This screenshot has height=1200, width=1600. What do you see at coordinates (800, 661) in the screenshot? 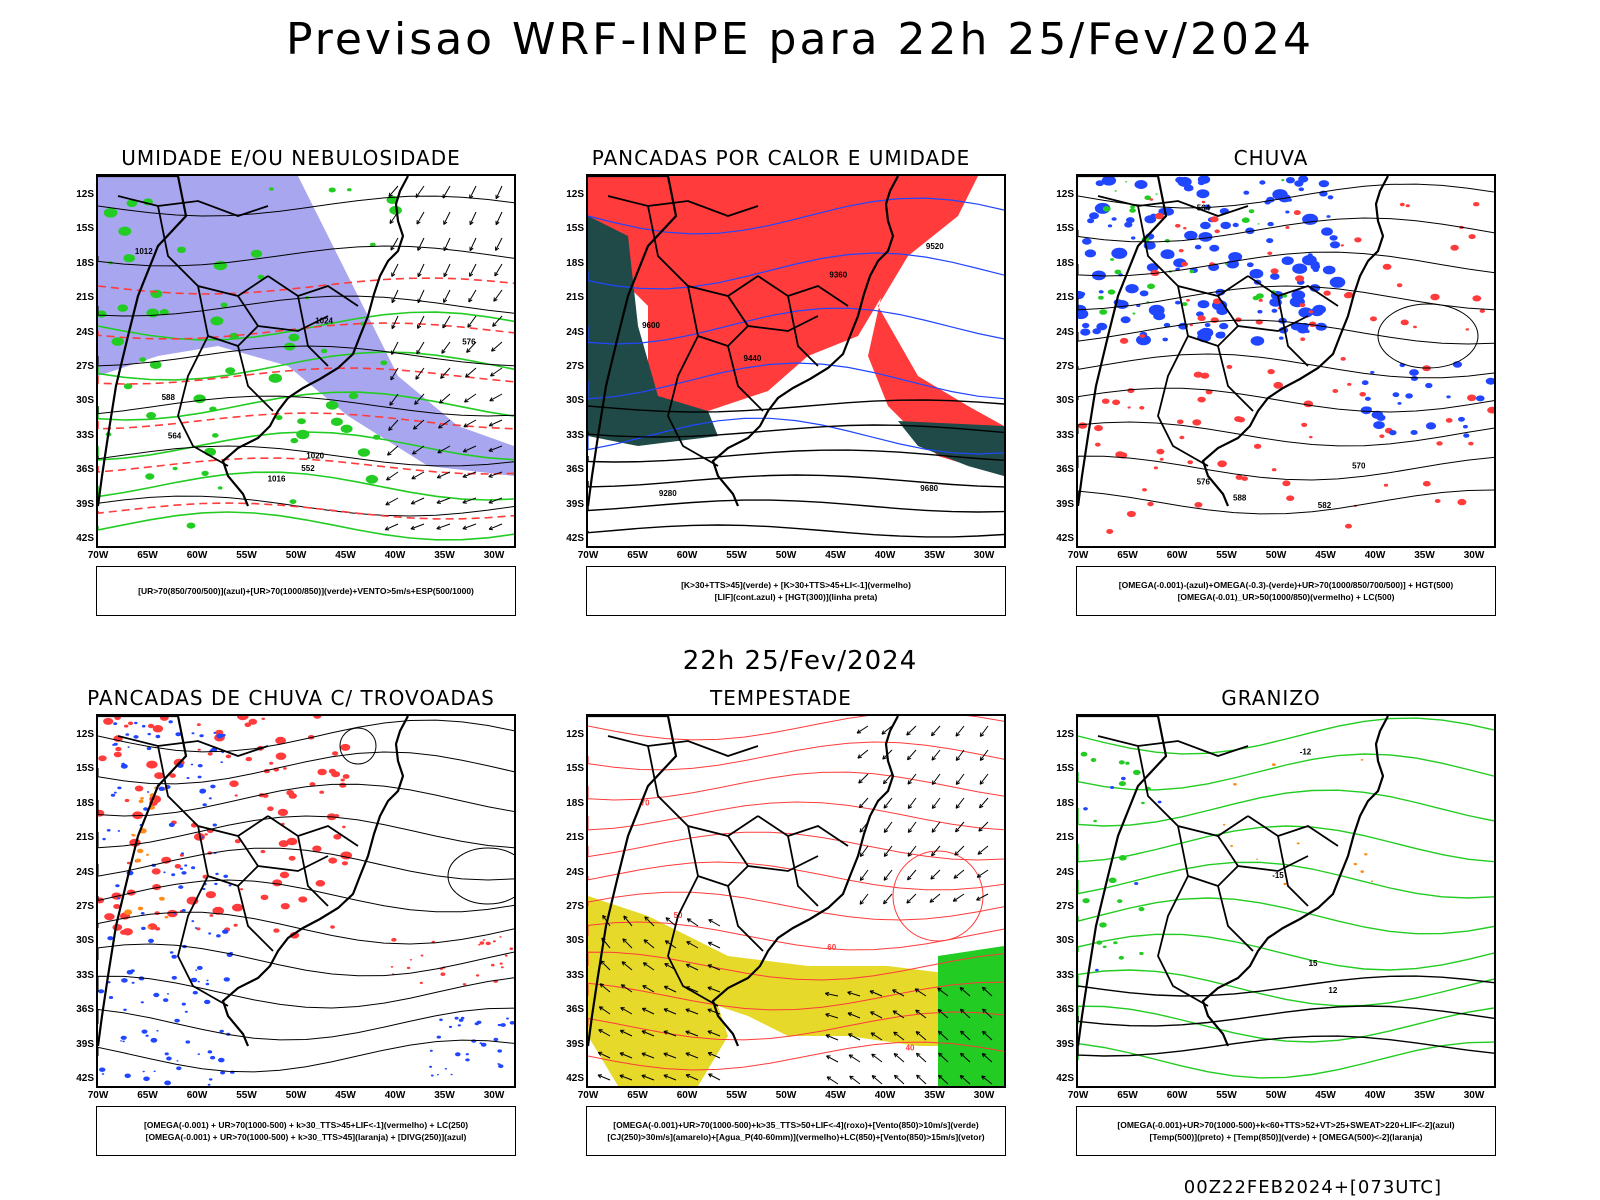
I see `mid-date-label: 22h 25/Fev/2024` at bounding box center [800, 661].